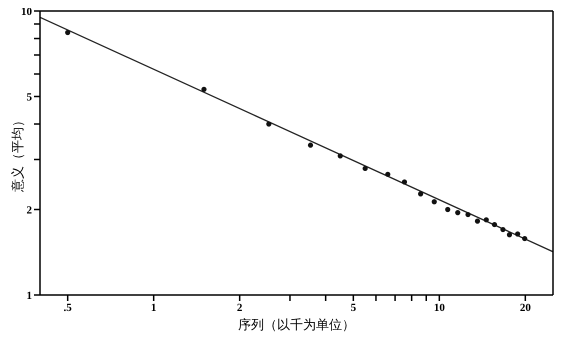  I want to click on x-tick-label: 2, so click(239, 308).